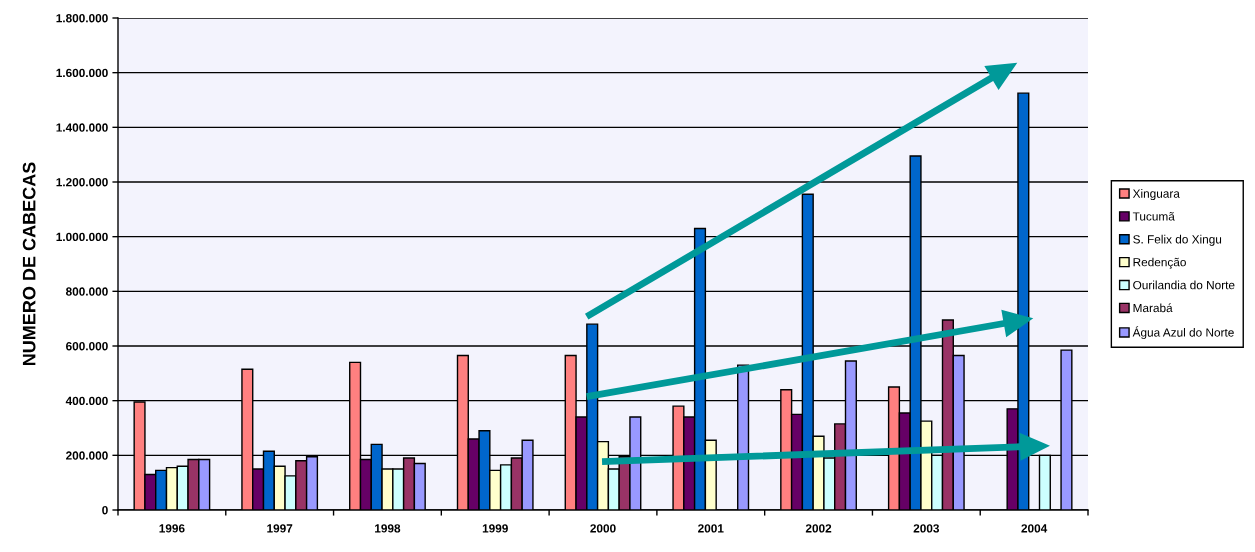 The width and height of the screenshot is (1255, 552). Describe the element at coordinates (1034, 528) in the screenshot. I see `x-tick-label: 2004` at that location.